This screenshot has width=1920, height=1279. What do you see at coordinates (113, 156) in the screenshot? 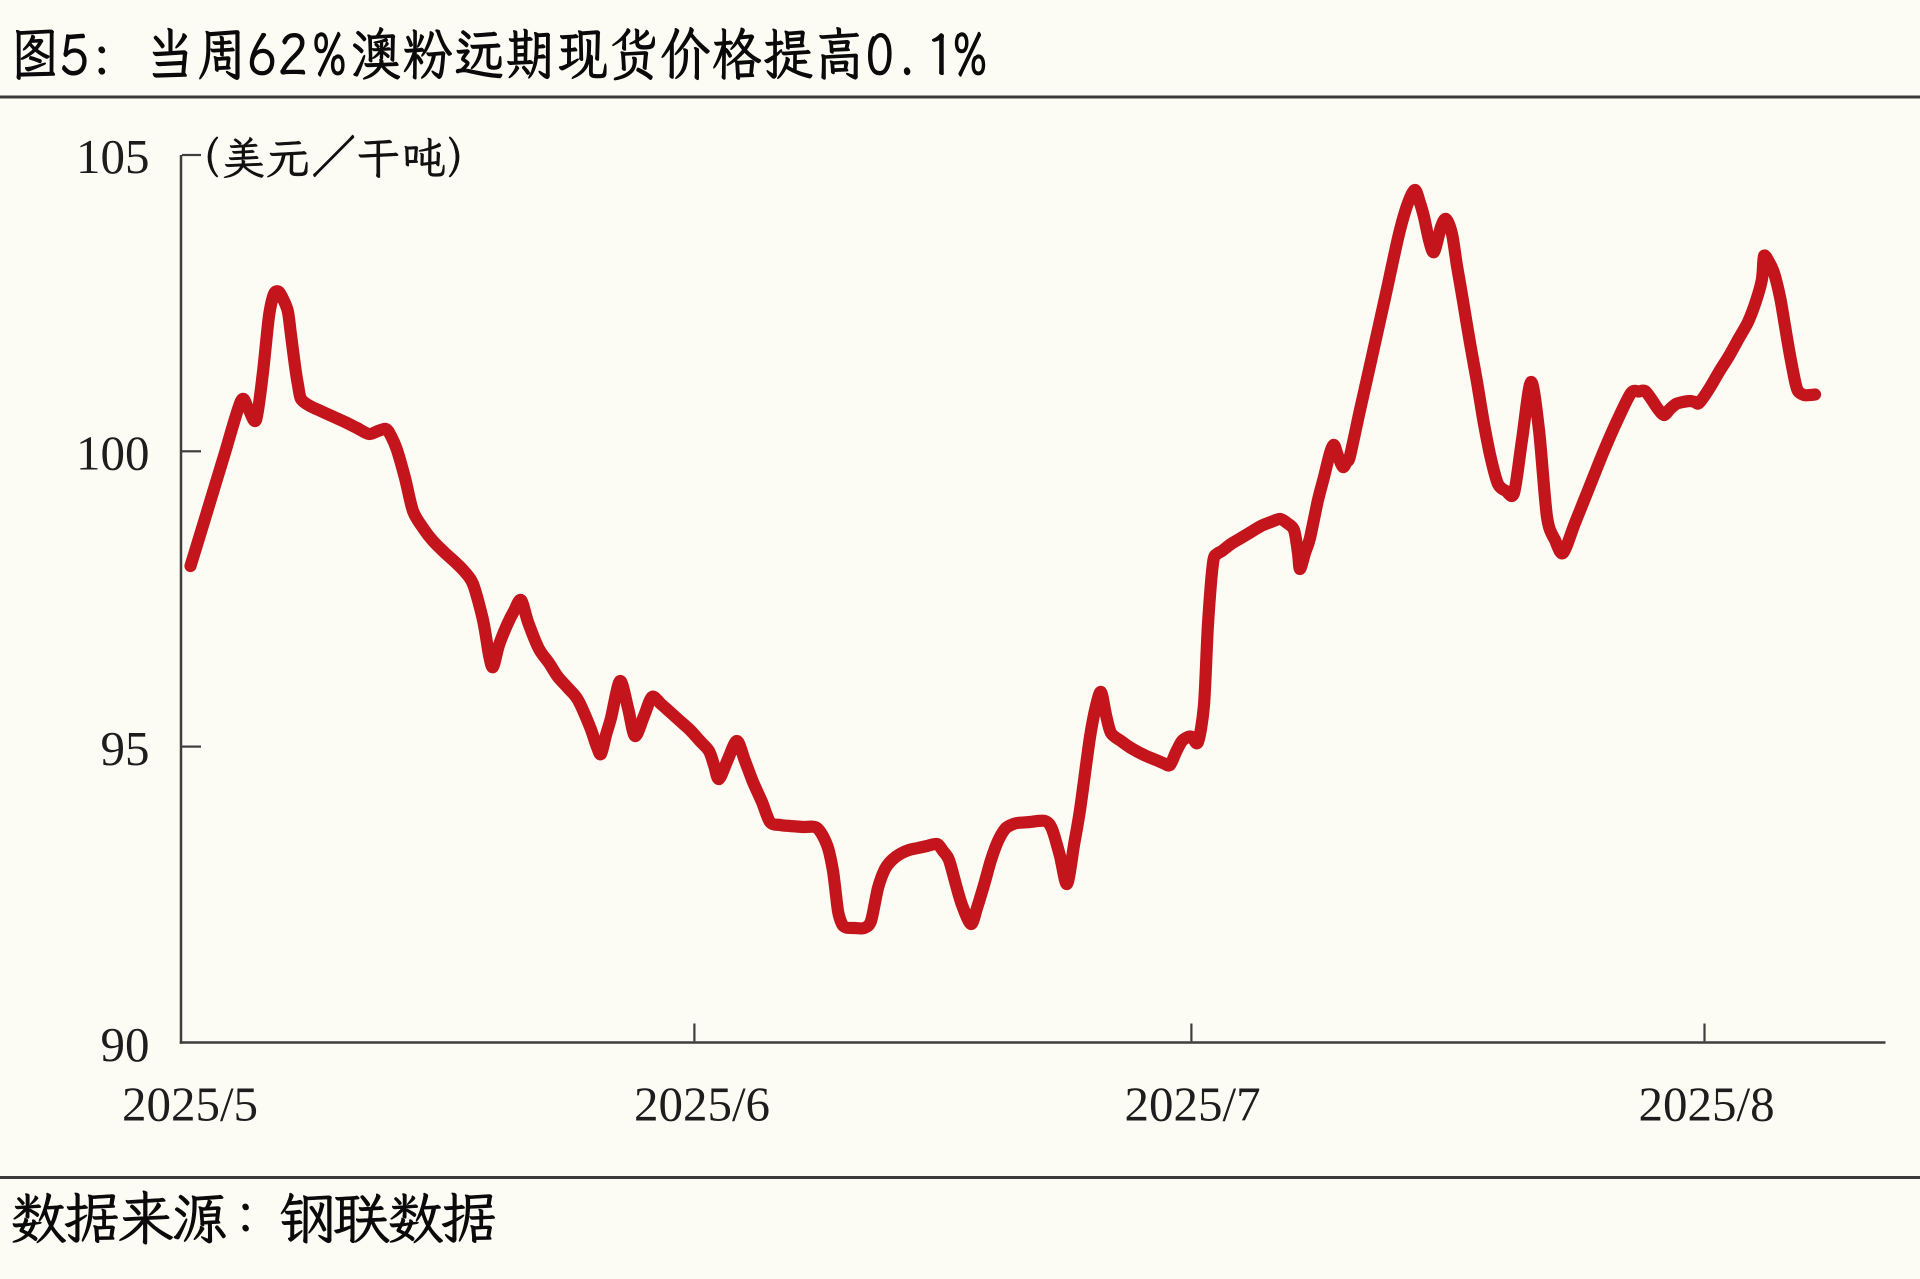
I see `svg-text: 105` at bounding box center [113, 156].